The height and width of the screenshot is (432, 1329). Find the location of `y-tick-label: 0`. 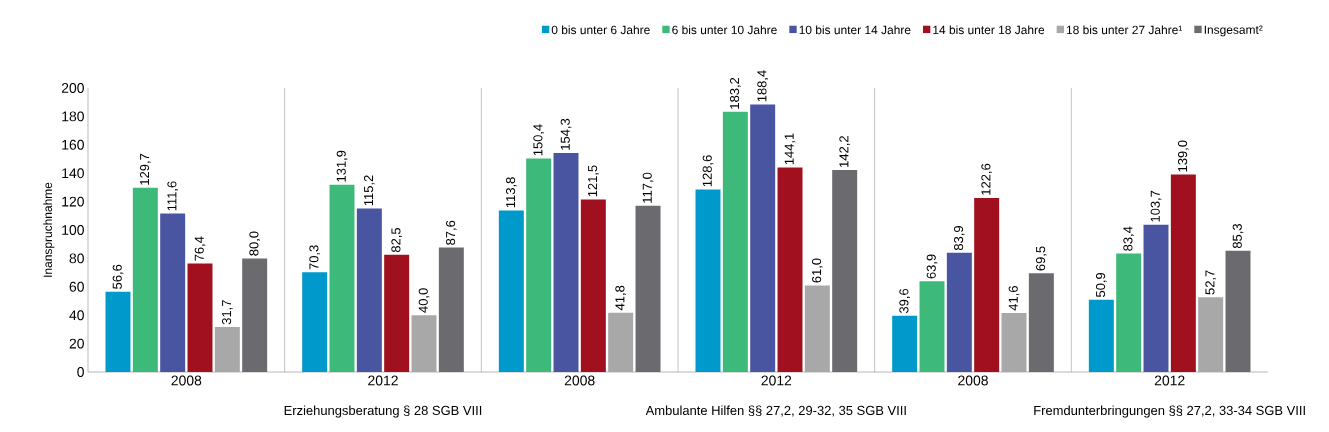

y-tick-label: 0 is located at coordinates (80, 372).